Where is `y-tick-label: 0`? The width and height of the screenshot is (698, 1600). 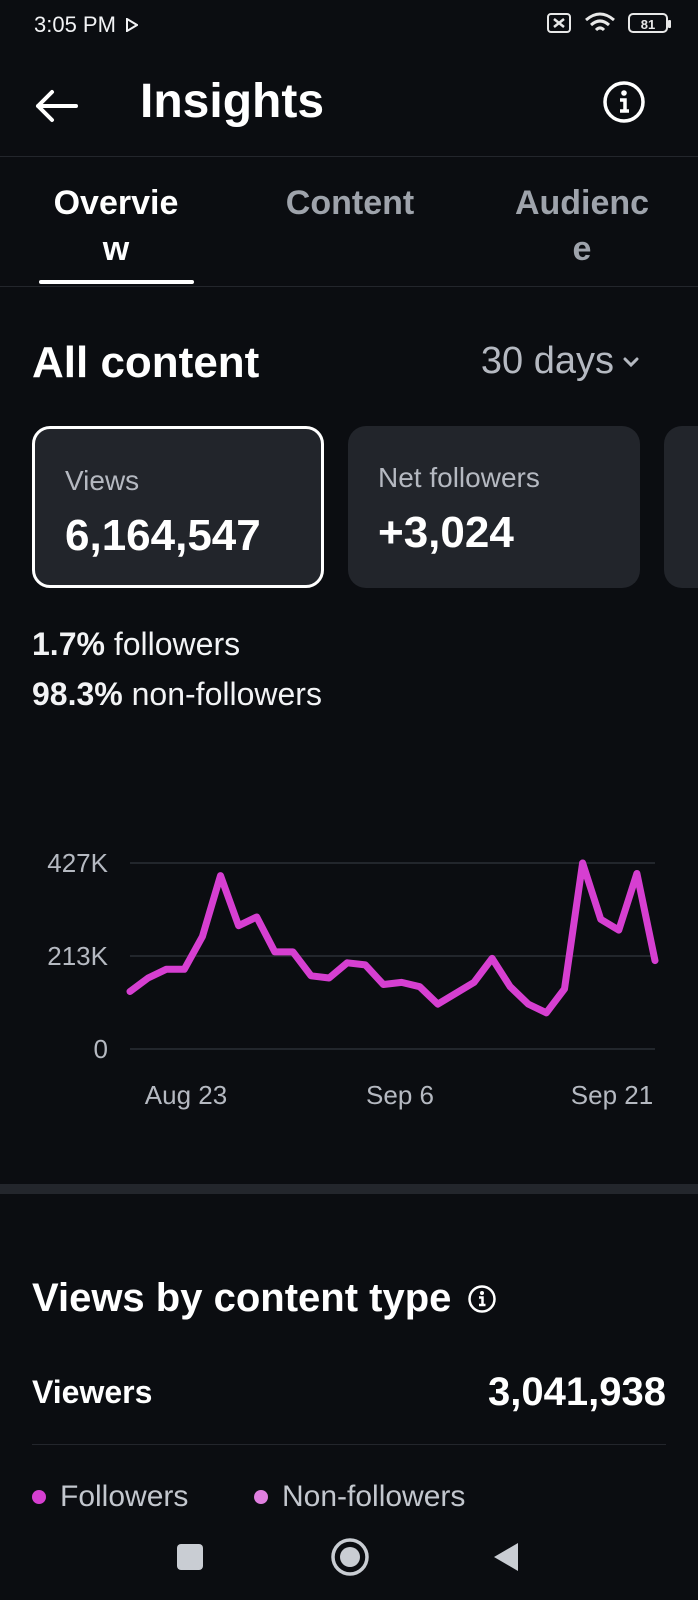 y-tick-label: 0 is located at coordinates (101, 1049).